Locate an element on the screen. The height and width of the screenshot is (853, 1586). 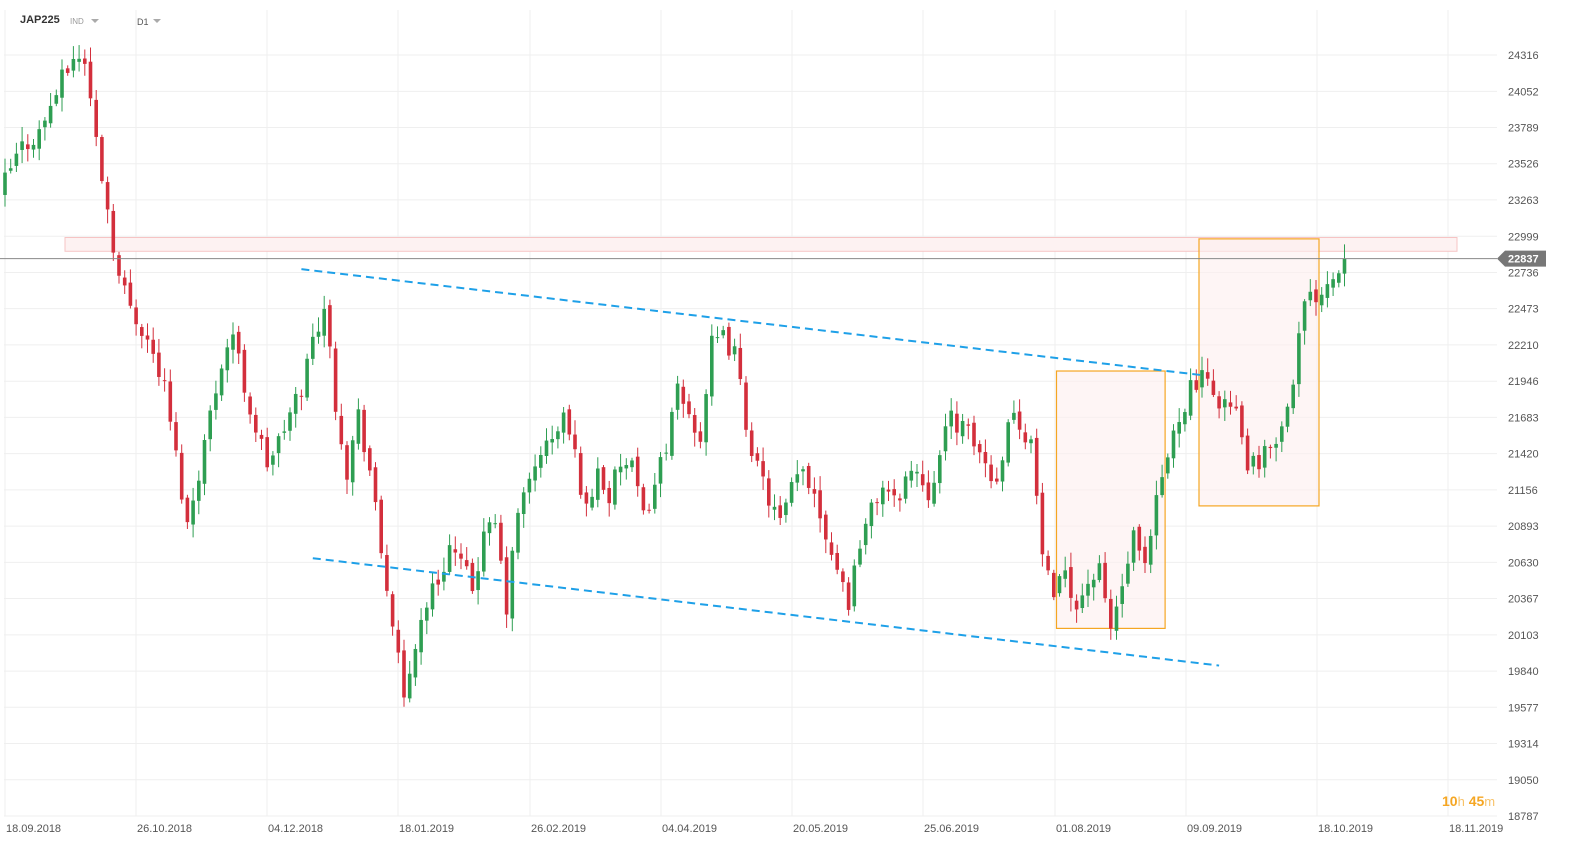
x-tick-label: 25.06.2019 is located at coordinates (951, 829).